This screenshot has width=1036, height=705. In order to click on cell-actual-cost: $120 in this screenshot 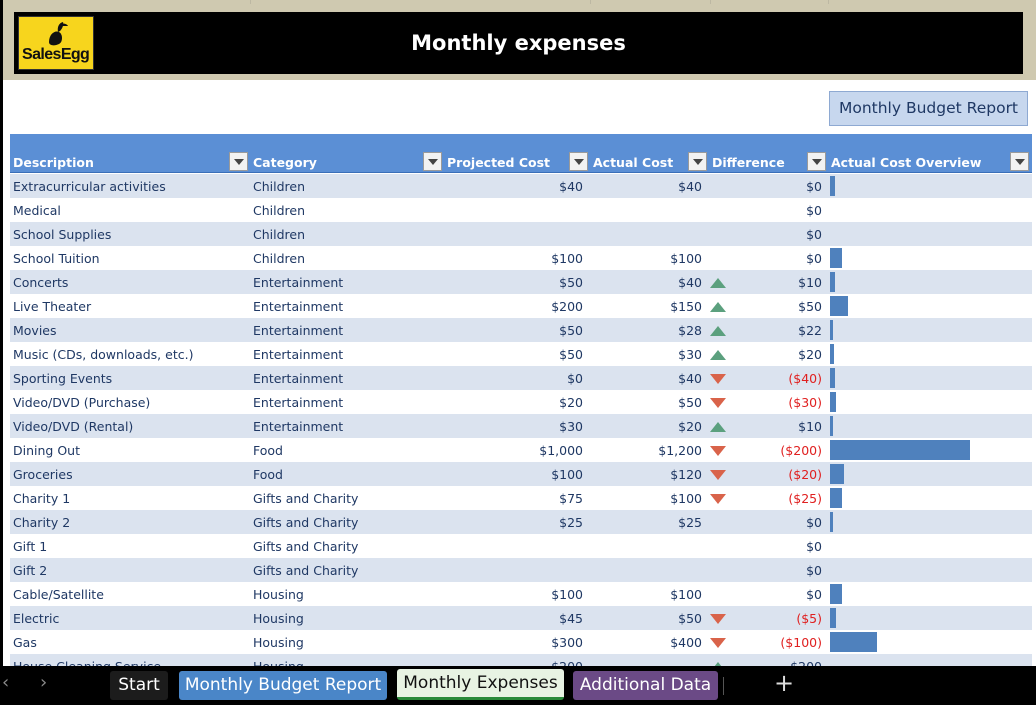, I will do `click(643, 474)`.